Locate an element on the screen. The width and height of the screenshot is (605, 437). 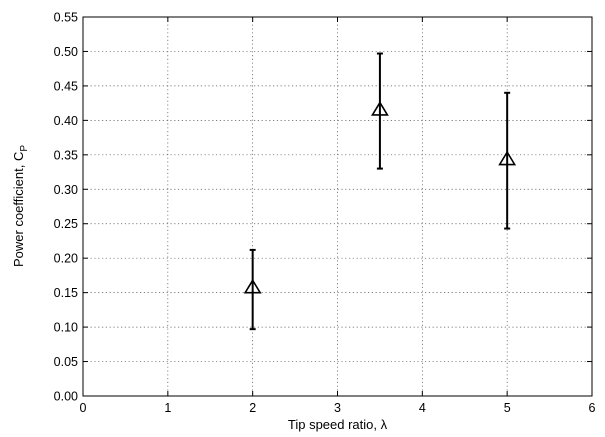
y-tick-label: 0.10 is located at coordinates (66, 328).